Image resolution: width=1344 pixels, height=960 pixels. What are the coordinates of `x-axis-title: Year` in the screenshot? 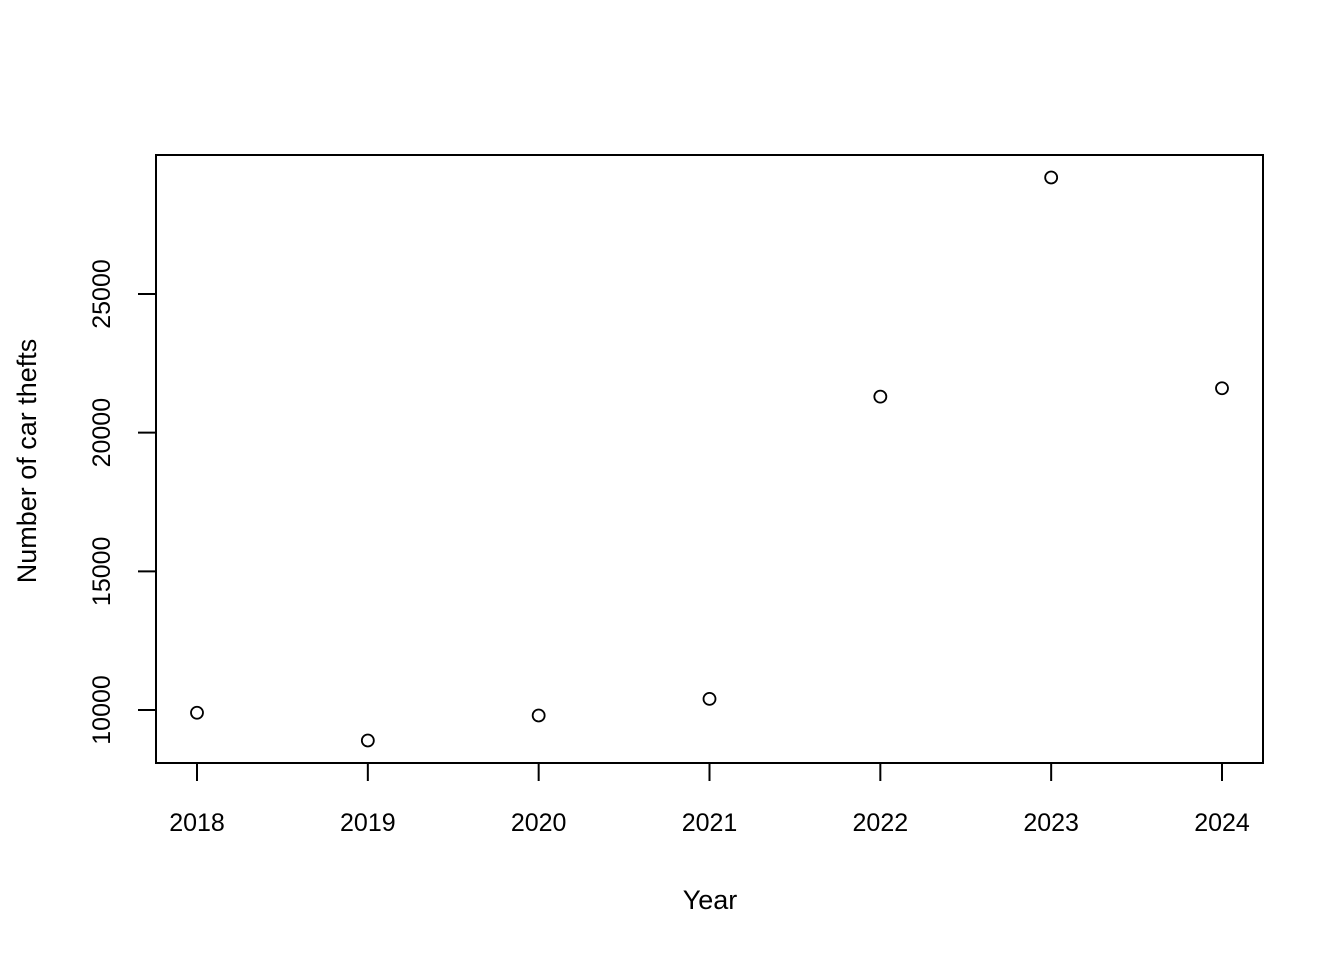 It's located at (710, 900).